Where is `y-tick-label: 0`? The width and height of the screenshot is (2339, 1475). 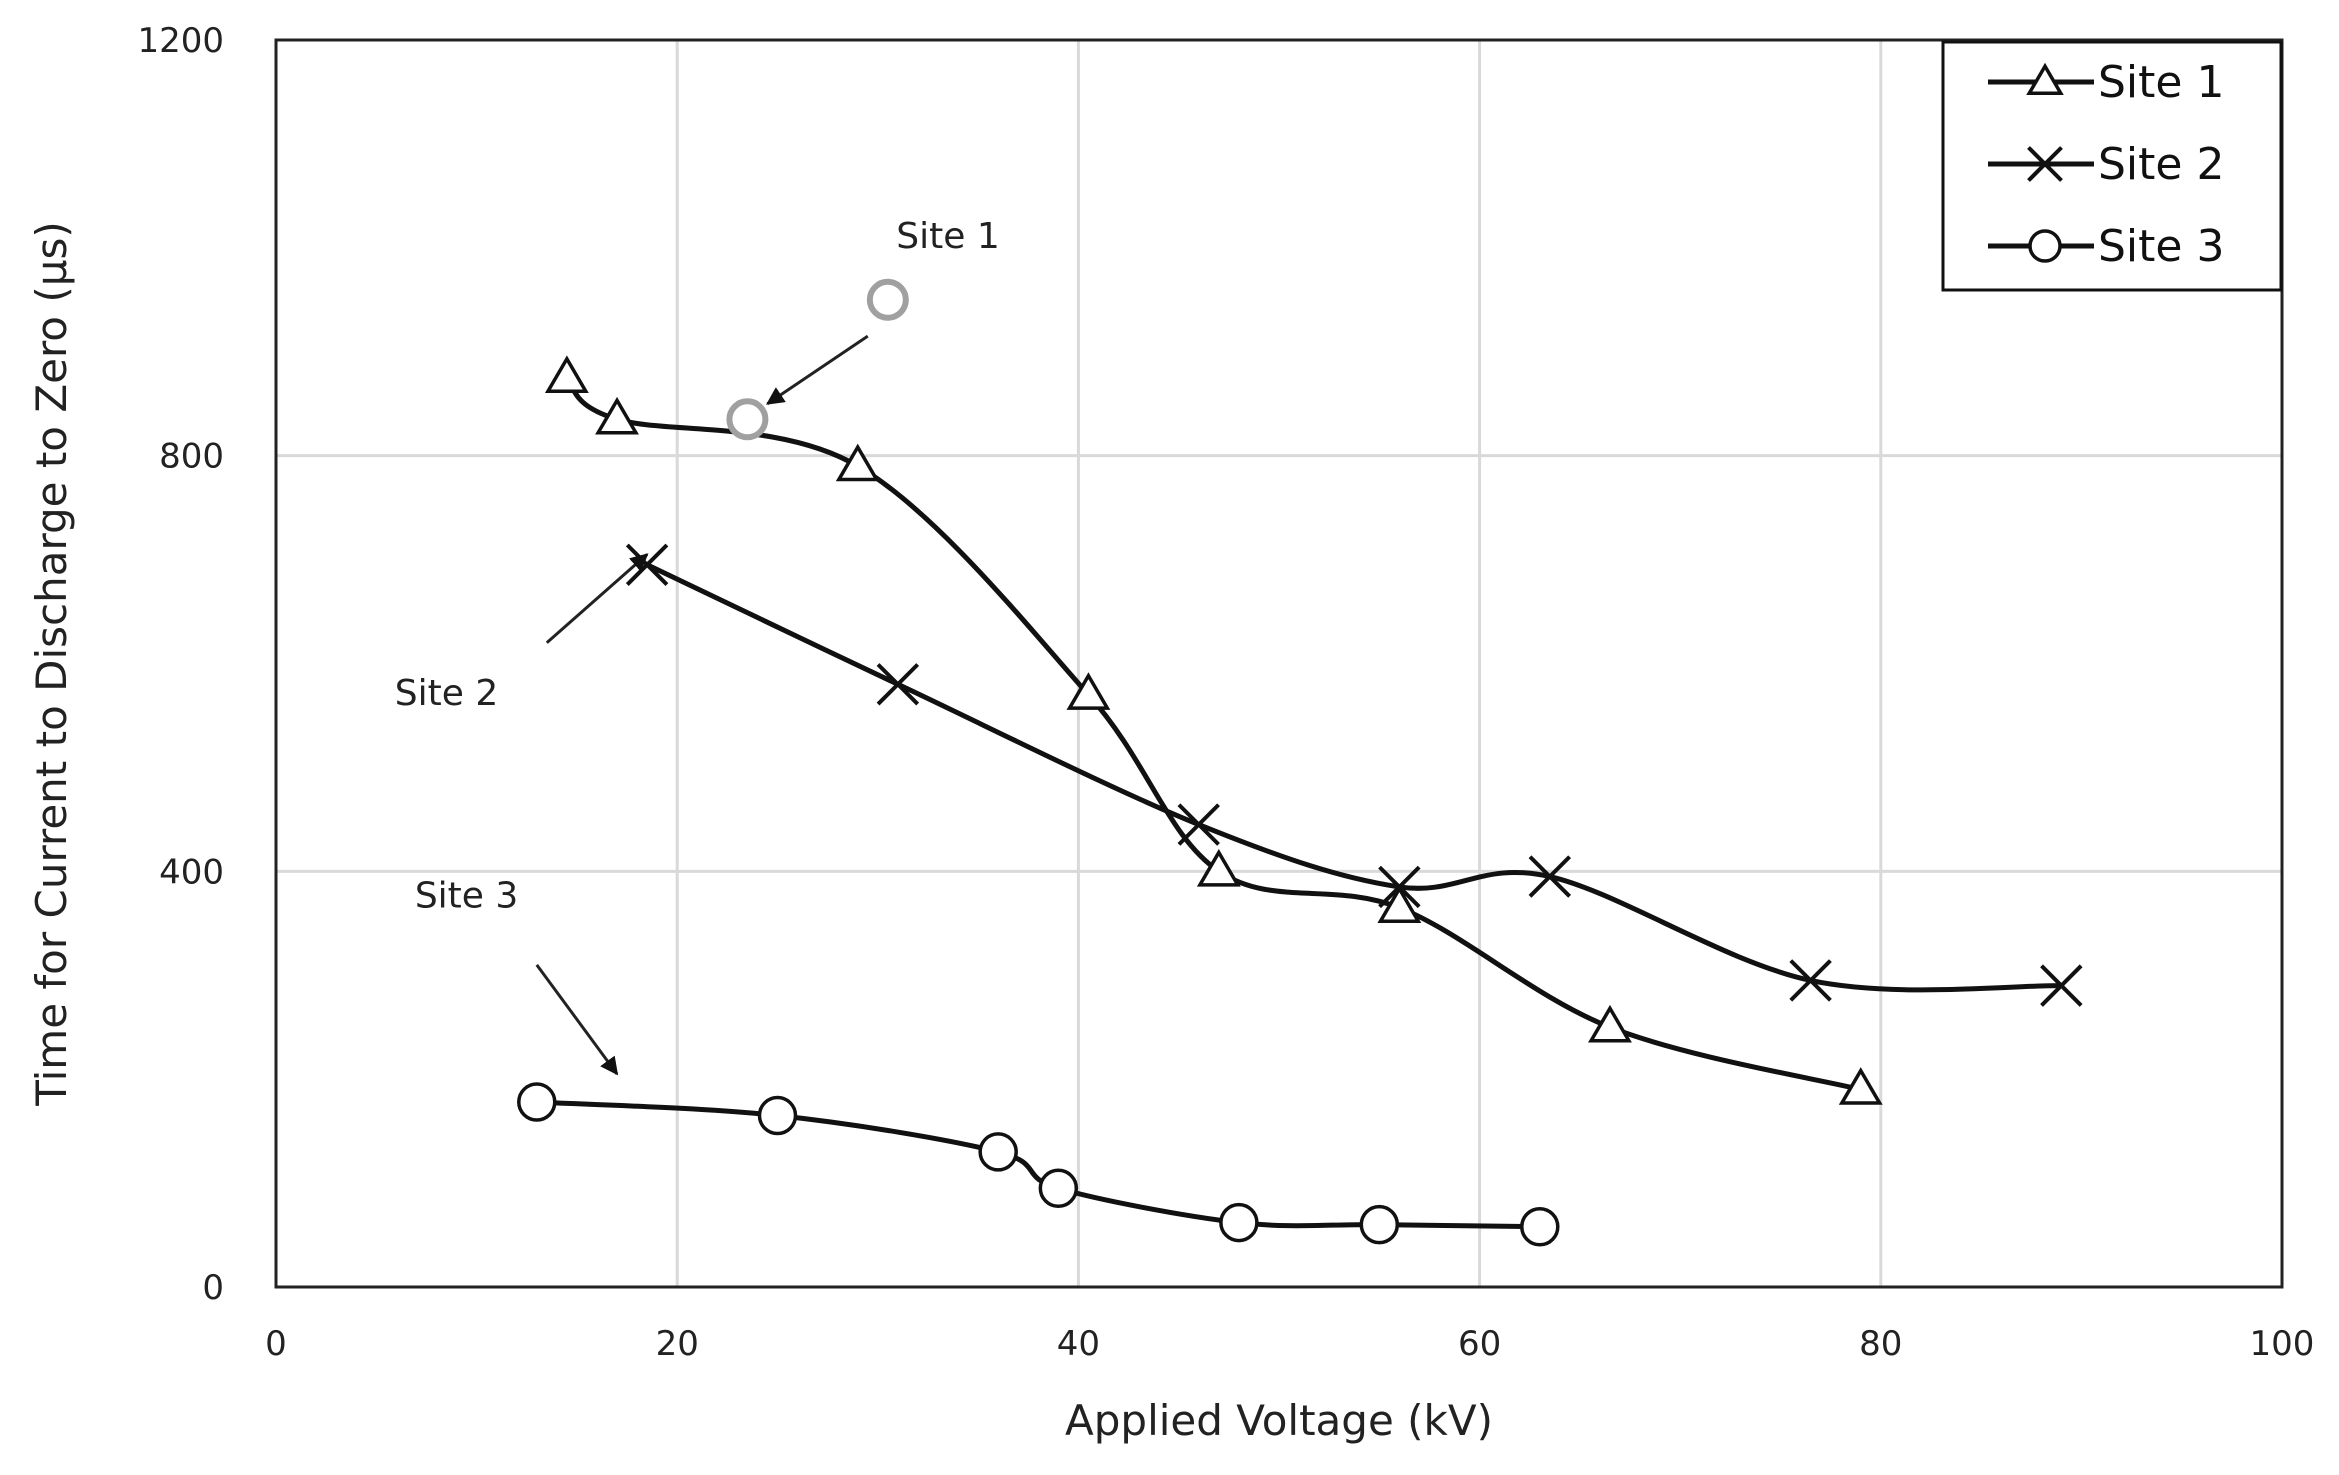
y-tick-label: 0 is located at coordinates (213, 1288).